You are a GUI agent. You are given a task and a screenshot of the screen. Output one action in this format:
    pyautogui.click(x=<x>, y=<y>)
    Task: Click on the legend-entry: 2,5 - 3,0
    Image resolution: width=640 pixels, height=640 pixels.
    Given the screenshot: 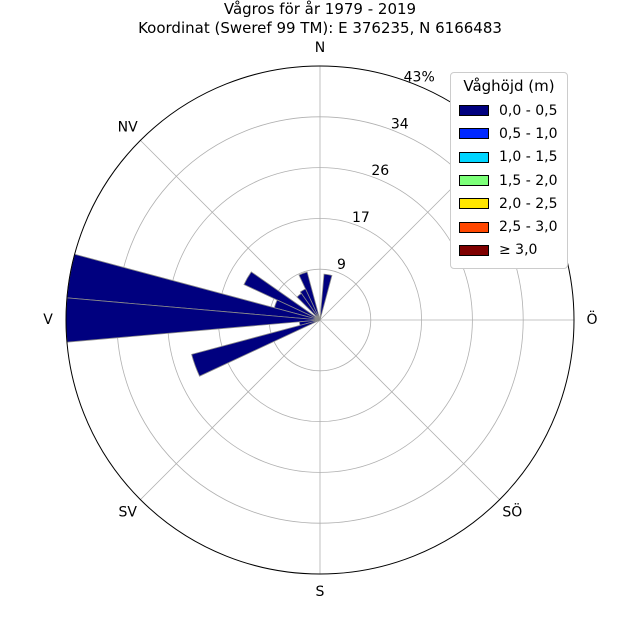 What is the action you would take?
    pyautogui.click(x=509, y=226)
    